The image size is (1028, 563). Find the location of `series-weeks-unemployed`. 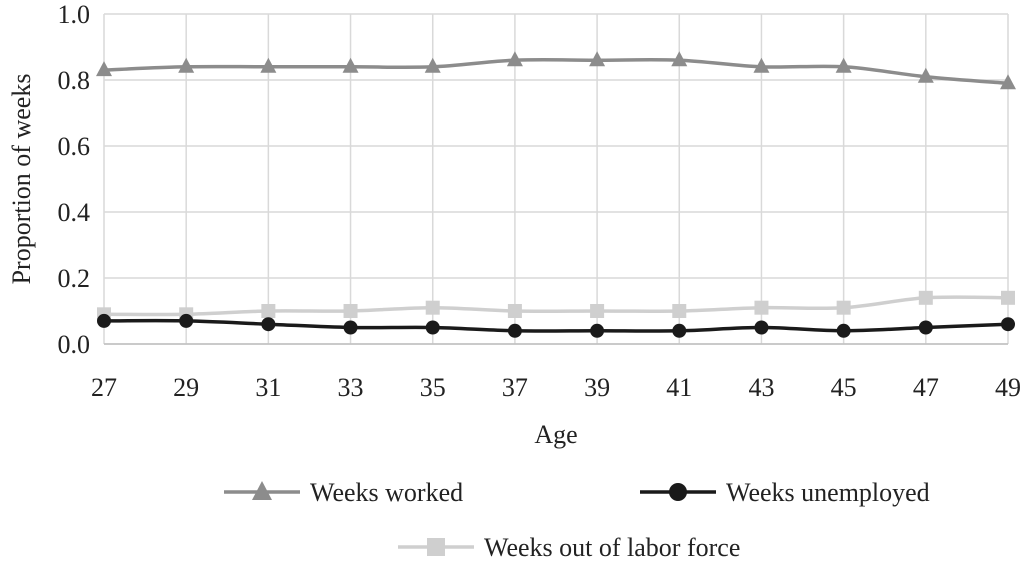

series-weeks-unemployed is located at coordinates (556, 325).